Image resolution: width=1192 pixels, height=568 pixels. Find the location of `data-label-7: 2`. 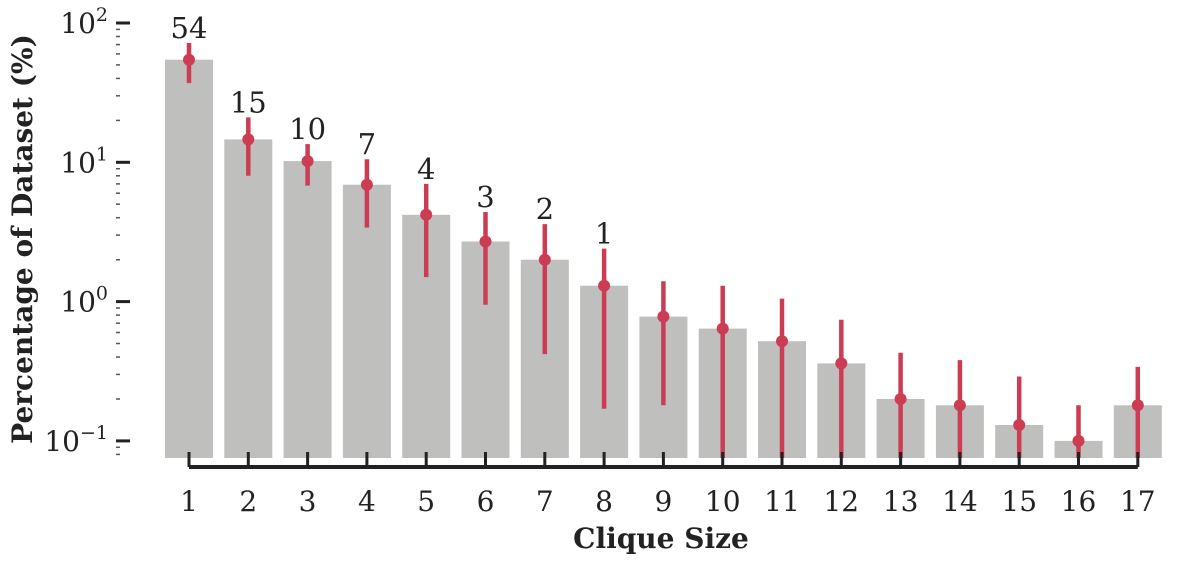

data-label-7: 2 is located at coordinates (545, 209).